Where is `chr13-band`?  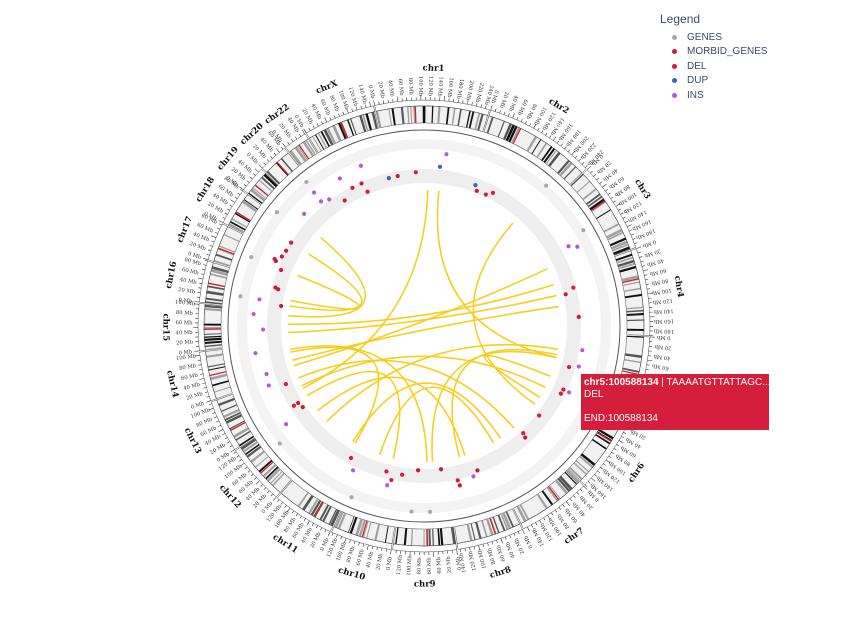
chr13-band is located at coordinates (231, 413).